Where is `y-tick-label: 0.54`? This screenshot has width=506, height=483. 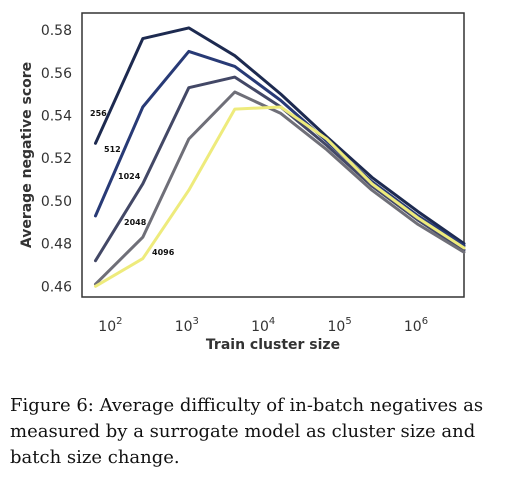 y-tick-label: 0.54 is located at coordinates (56, 116).